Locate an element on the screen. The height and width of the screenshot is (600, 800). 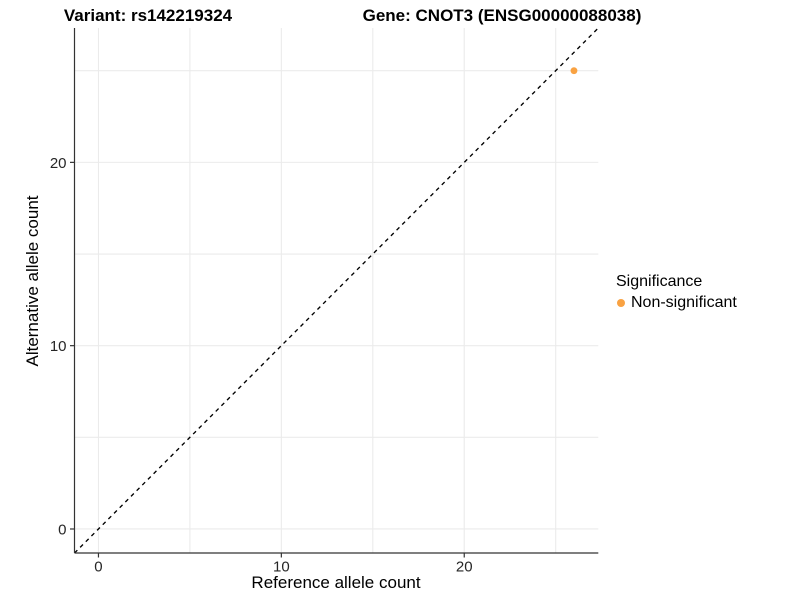
y-tick-label: 20 is located at coordinates (58, 163).